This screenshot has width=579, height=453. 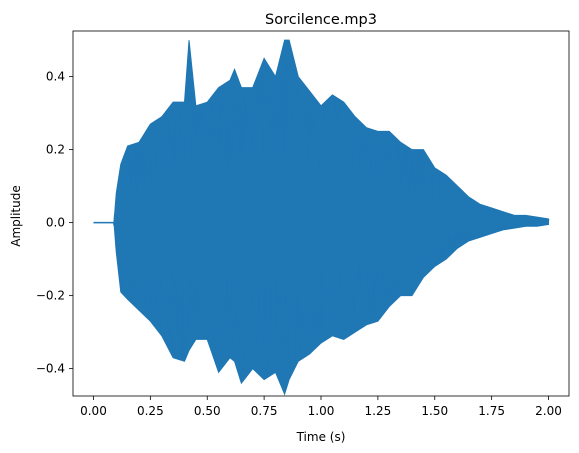 I want to click on x-tick-label: 0.25, so click(x=150, y=411).